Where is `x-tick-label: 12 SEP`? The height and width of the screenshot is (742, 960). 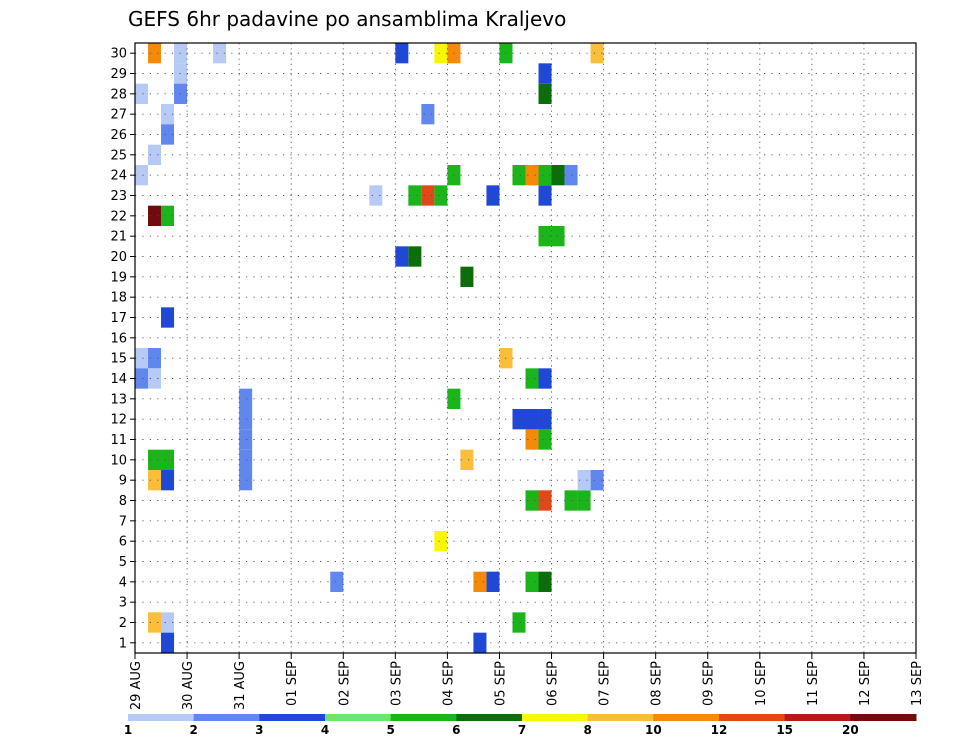
x-tick-label: 12 SEP is located at coordinates (865, 683).